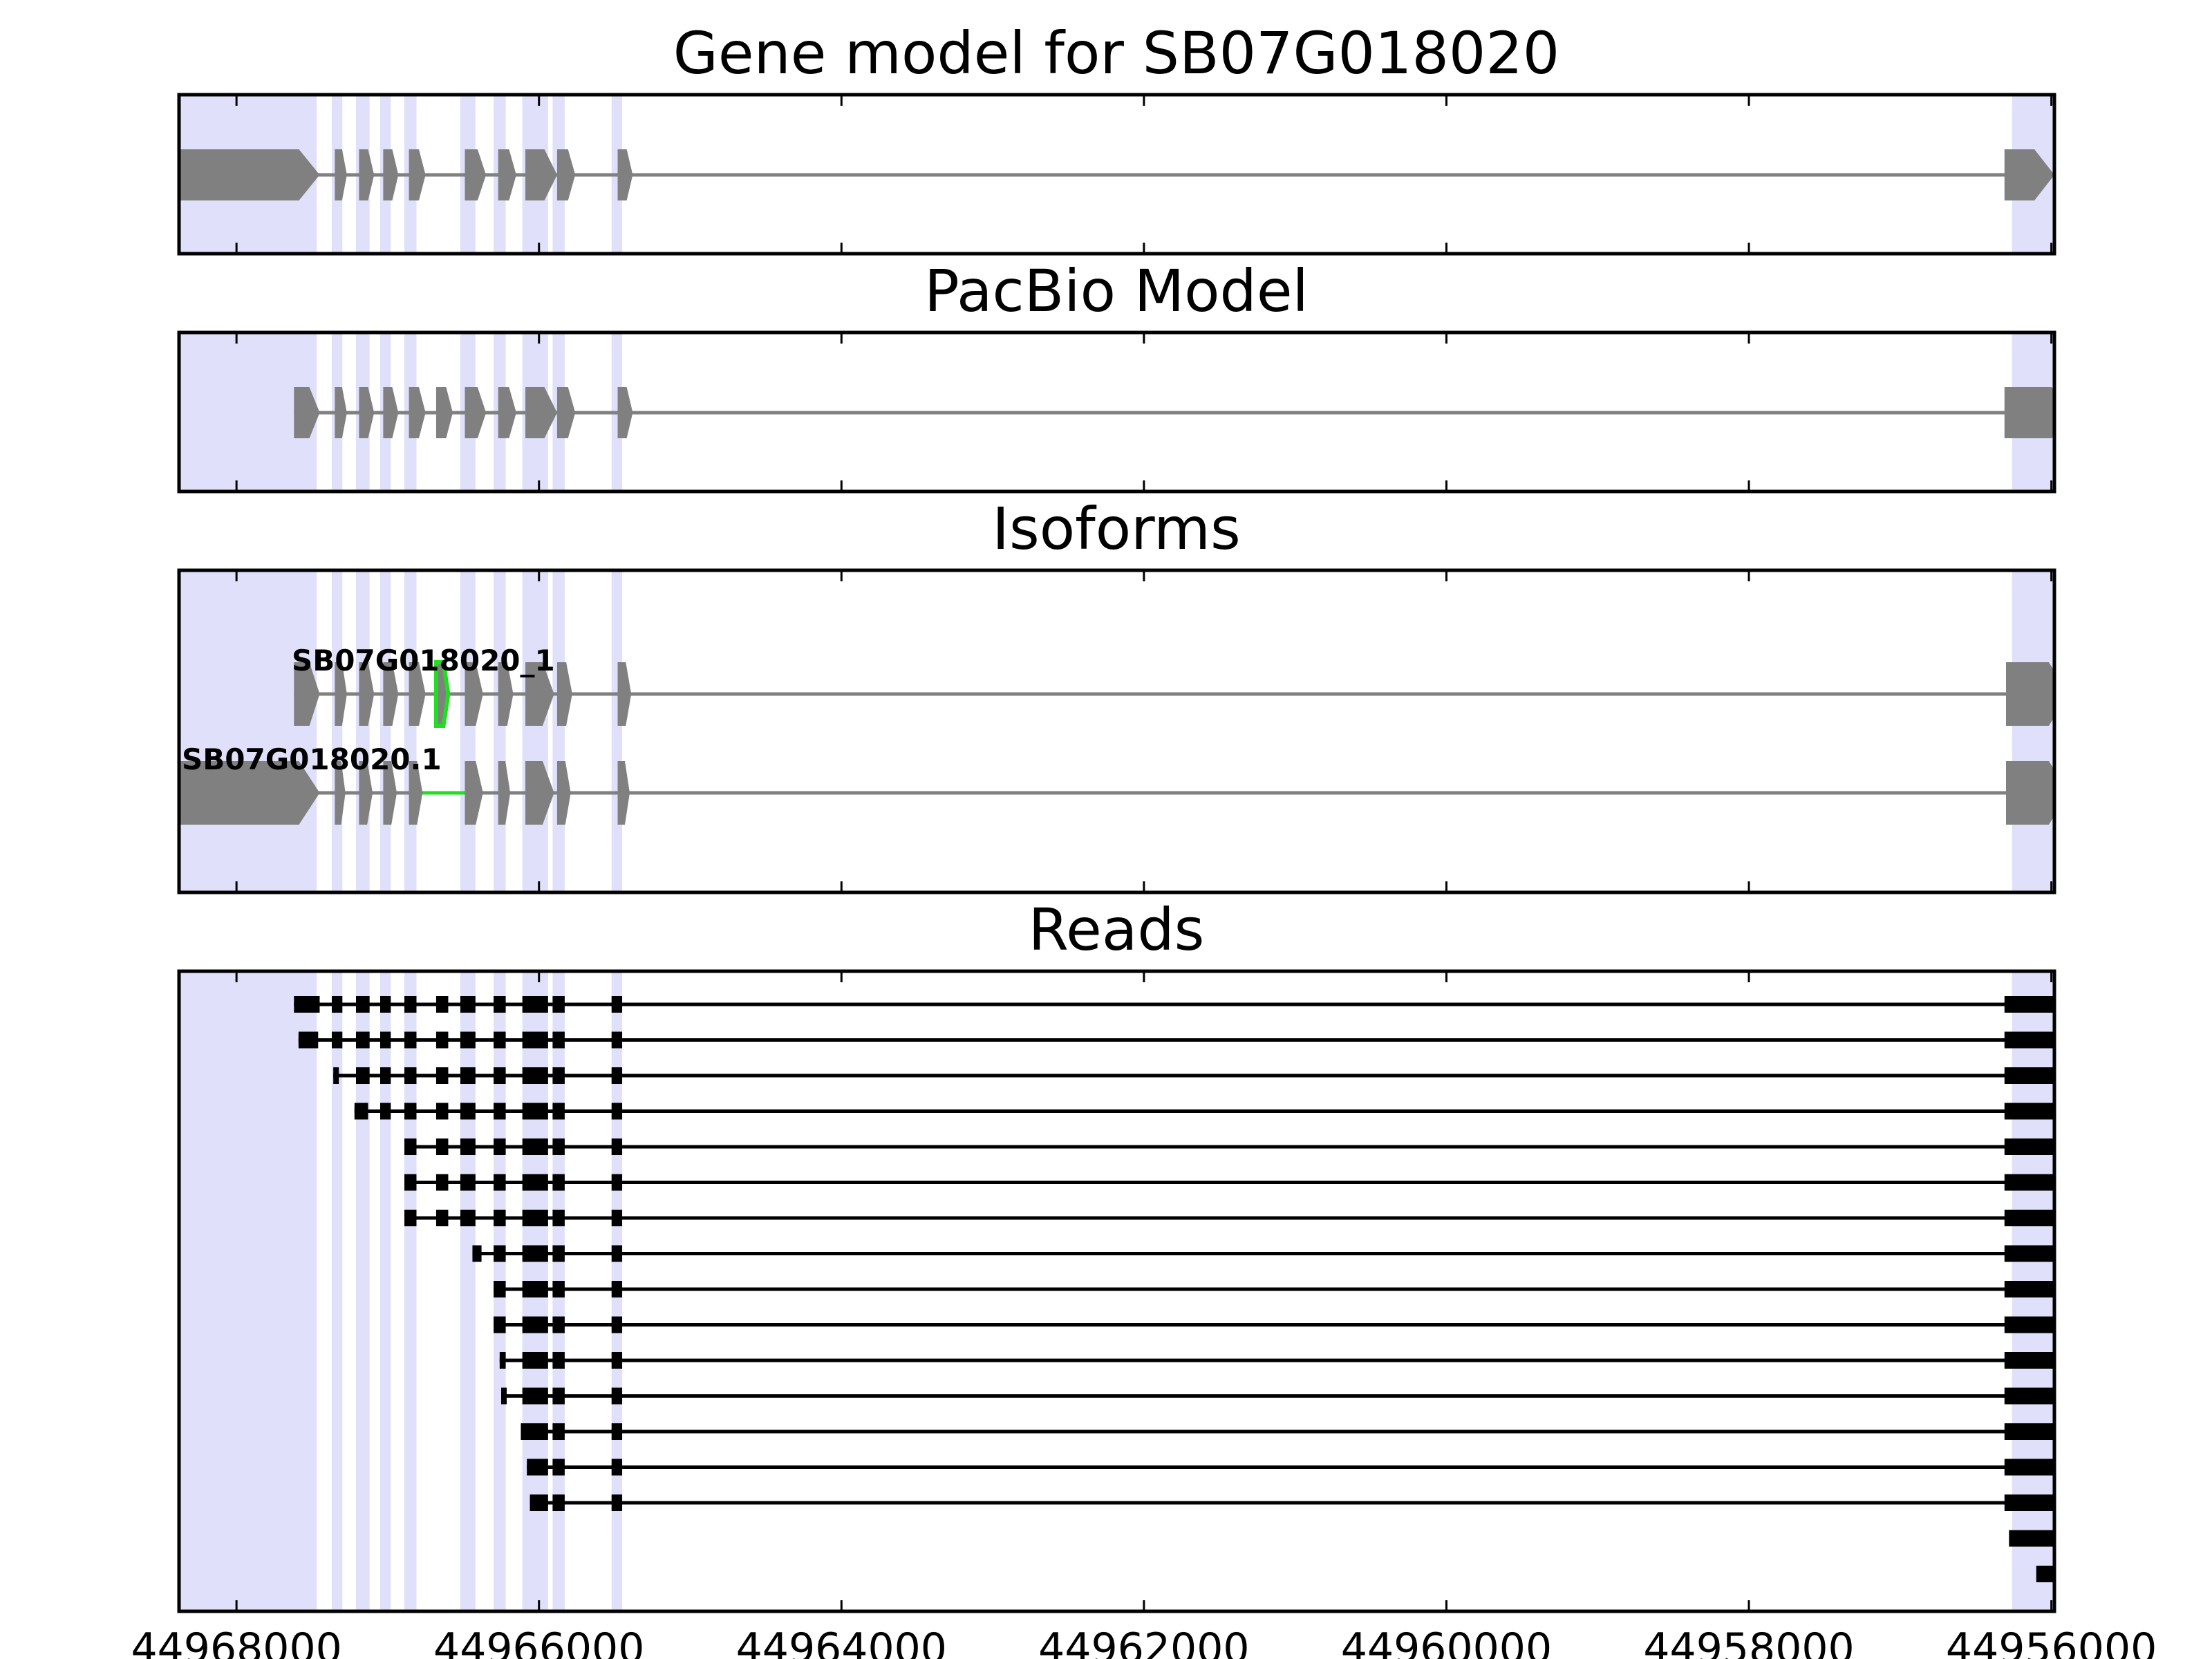  I want to click on gene-model-panel: Gene model for SB07G018020, so click(1117, 138).